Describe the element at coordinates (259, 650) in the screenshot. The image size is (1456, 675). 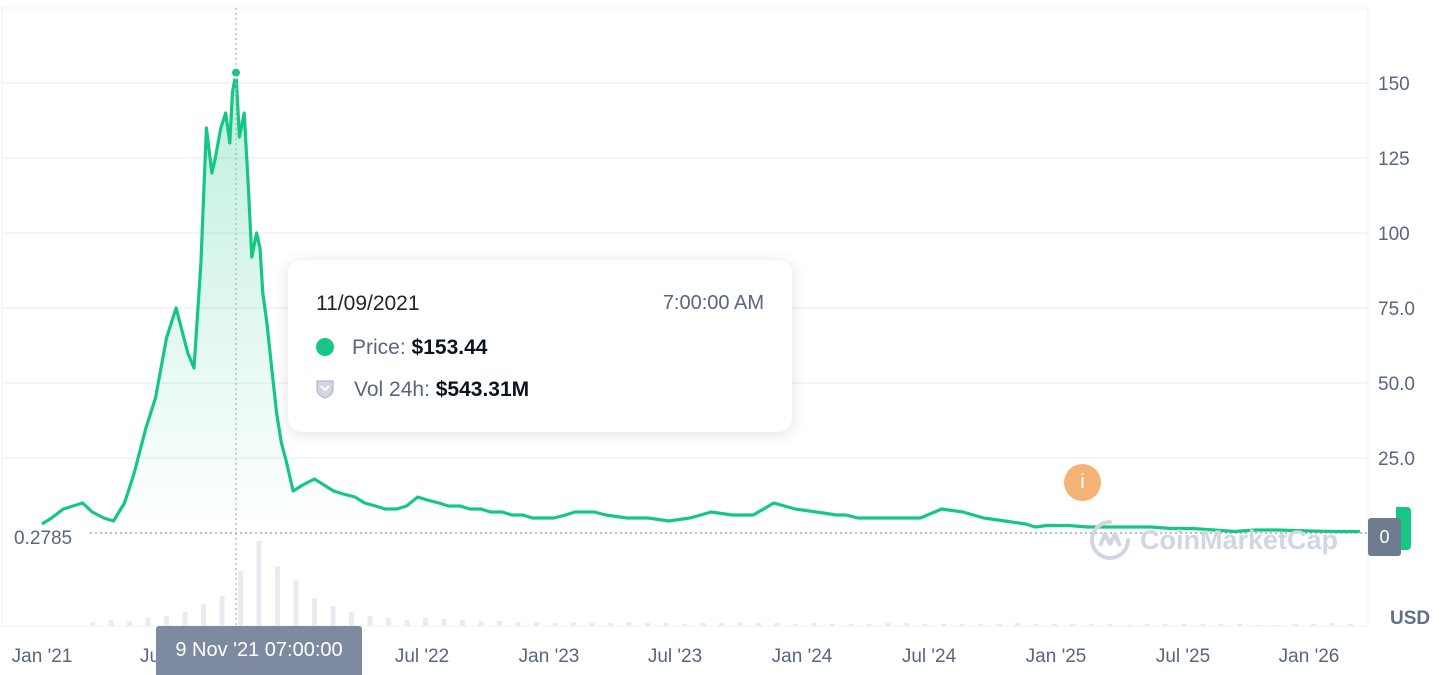
I see `crosshair-date-label: 9 Nov '21 07:00:00` at that location.